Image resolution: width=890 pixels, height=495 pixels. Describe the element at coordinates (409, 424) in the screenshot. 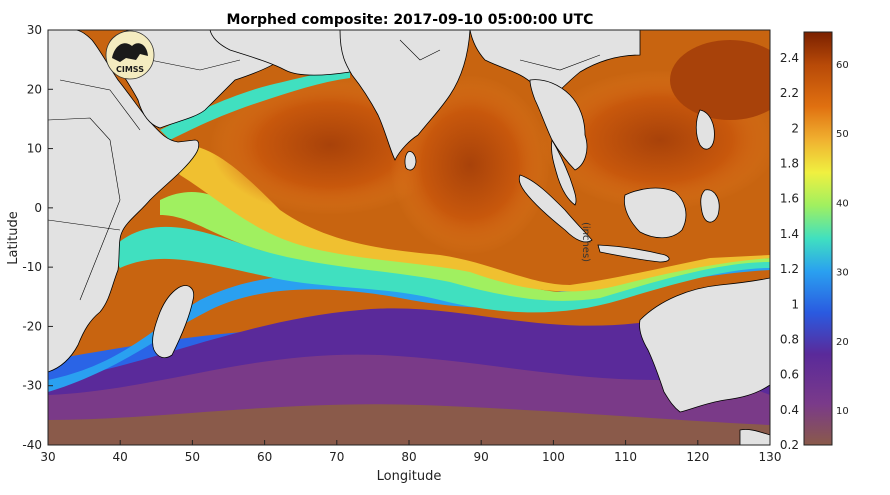

I see `ocean-band-brown` at that location.